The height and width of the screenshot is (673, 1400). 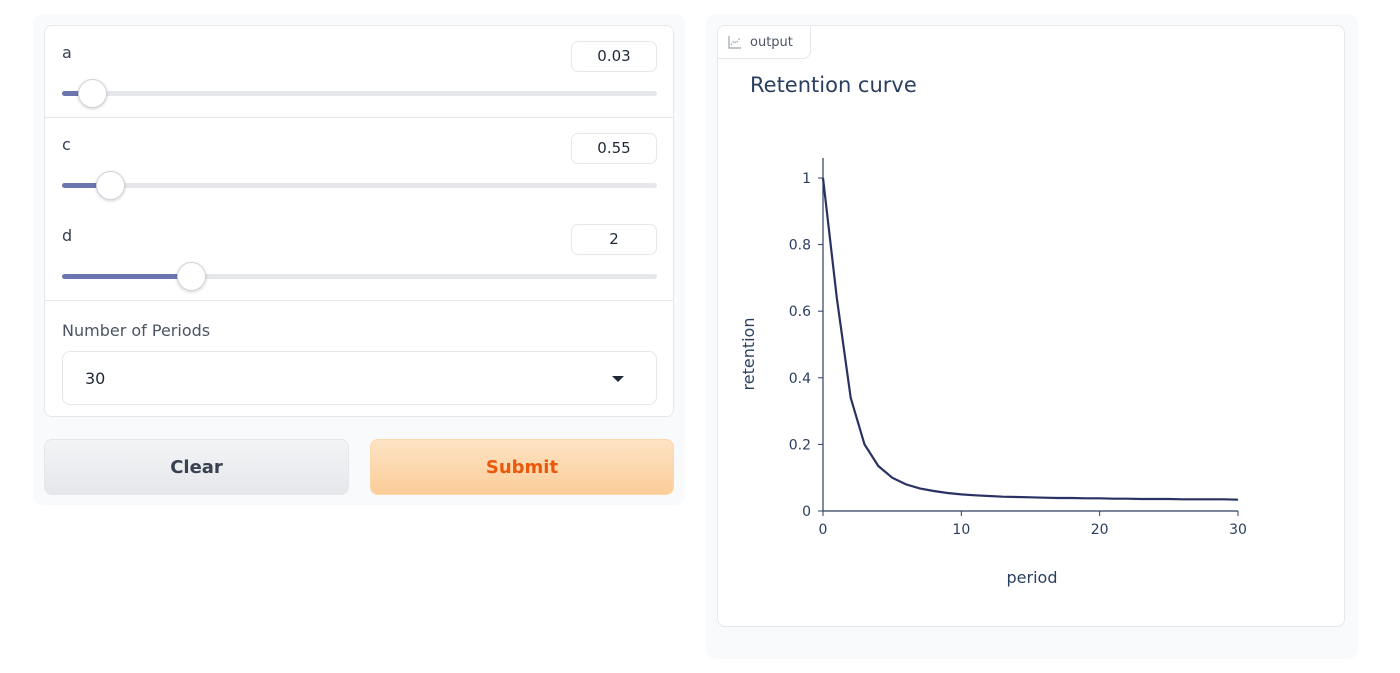 I want to click on chart-icon, so click(x=734, y=42).